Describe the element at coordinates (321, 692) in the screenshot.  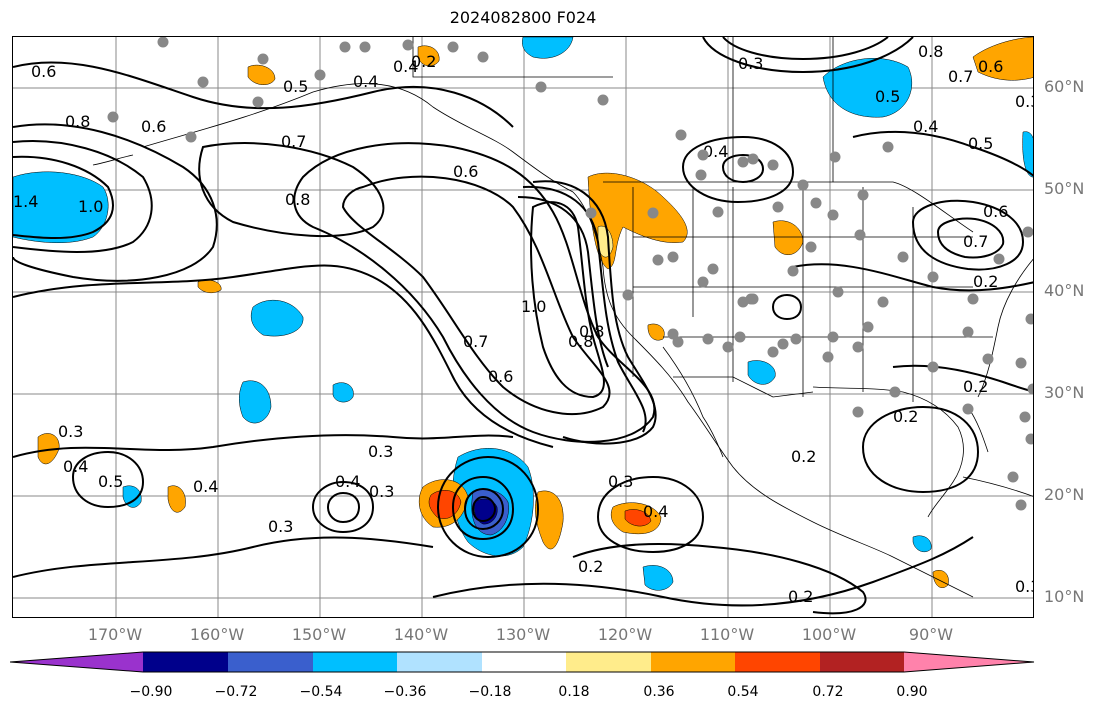
I see `colorbar-tick-label: −0.54` at that location.